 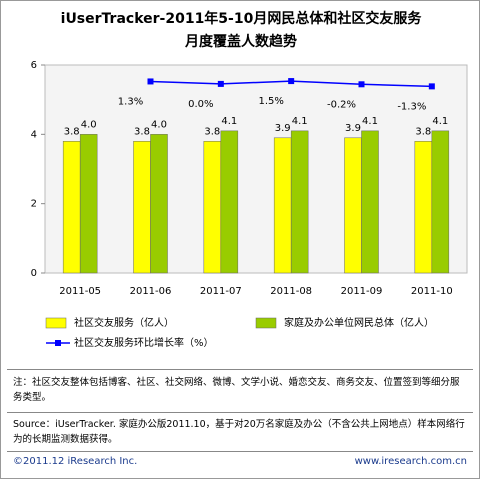 What do you see at coordinates (144, 342) in the screenshot?
I see `legend-label: 社区交友服务环比增长率（%）` at bounding box center [144, 342].